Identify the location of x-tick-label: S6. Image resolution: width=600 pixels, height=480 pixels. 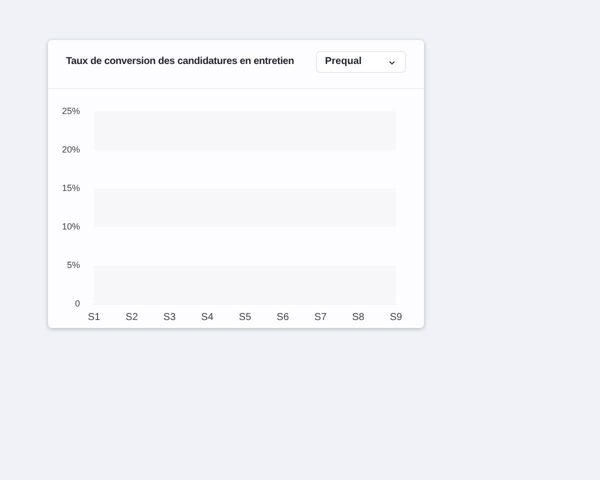
(283, 317).